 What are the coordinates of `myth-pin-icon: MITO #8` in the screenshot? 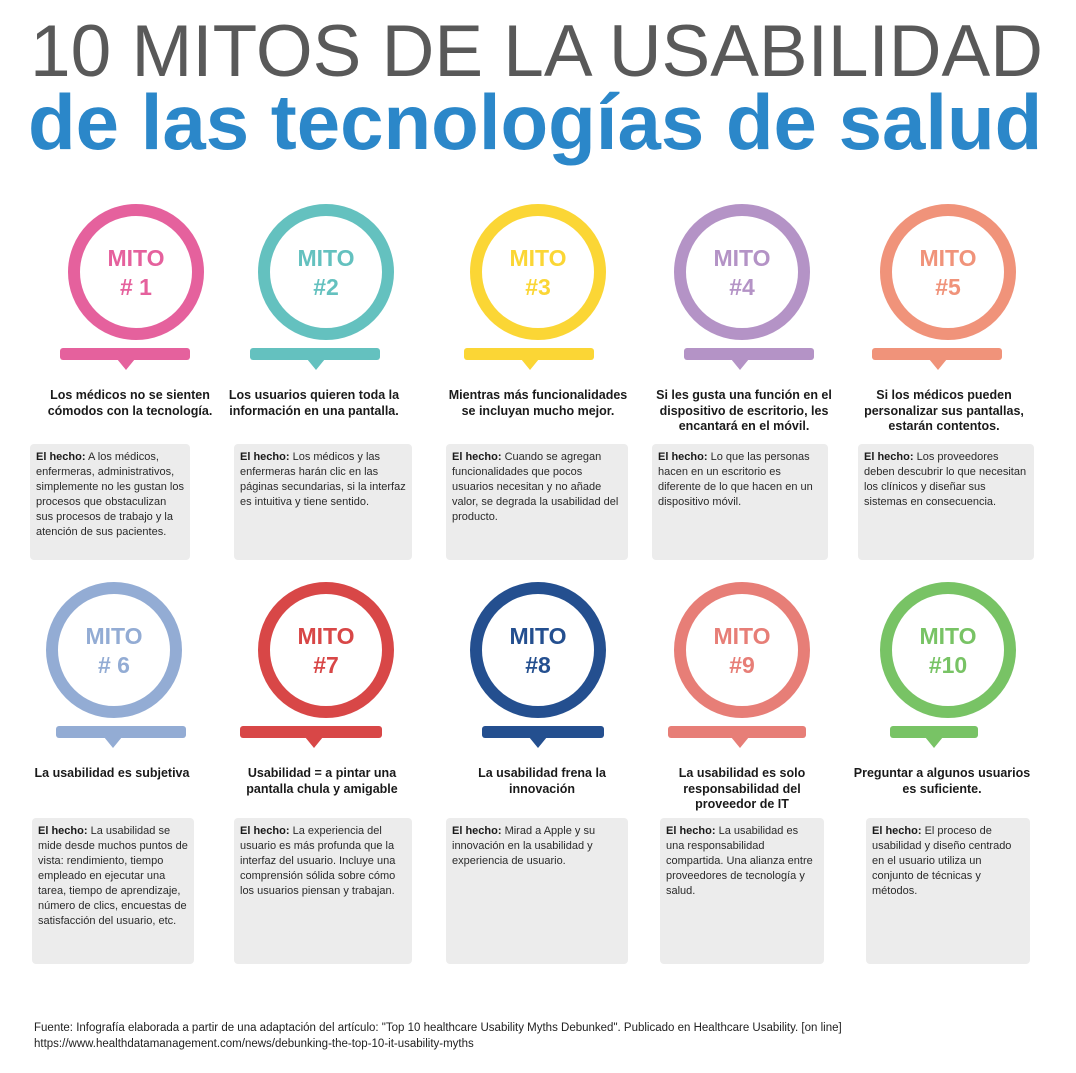 It's located at (556, 665).